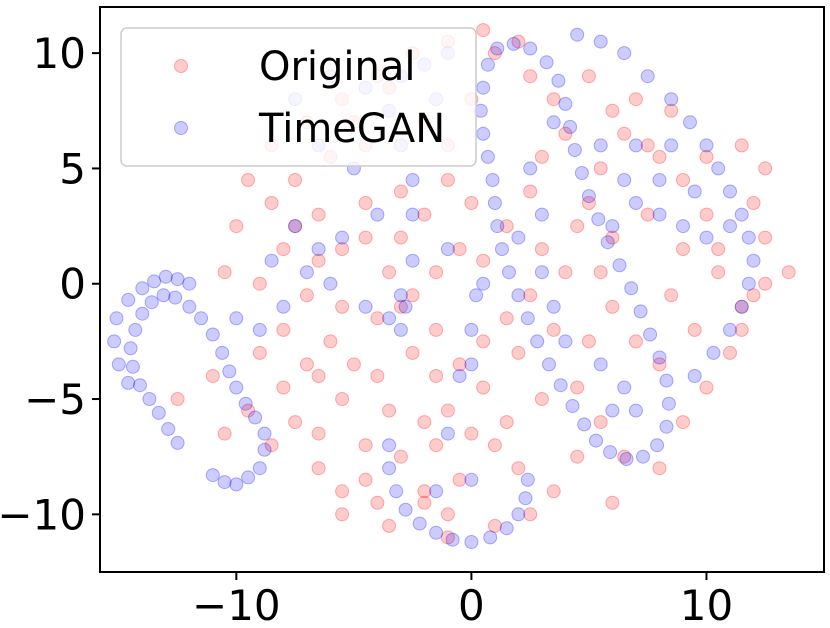  I want to click on x-tick-label: 10, so click(706, 602).